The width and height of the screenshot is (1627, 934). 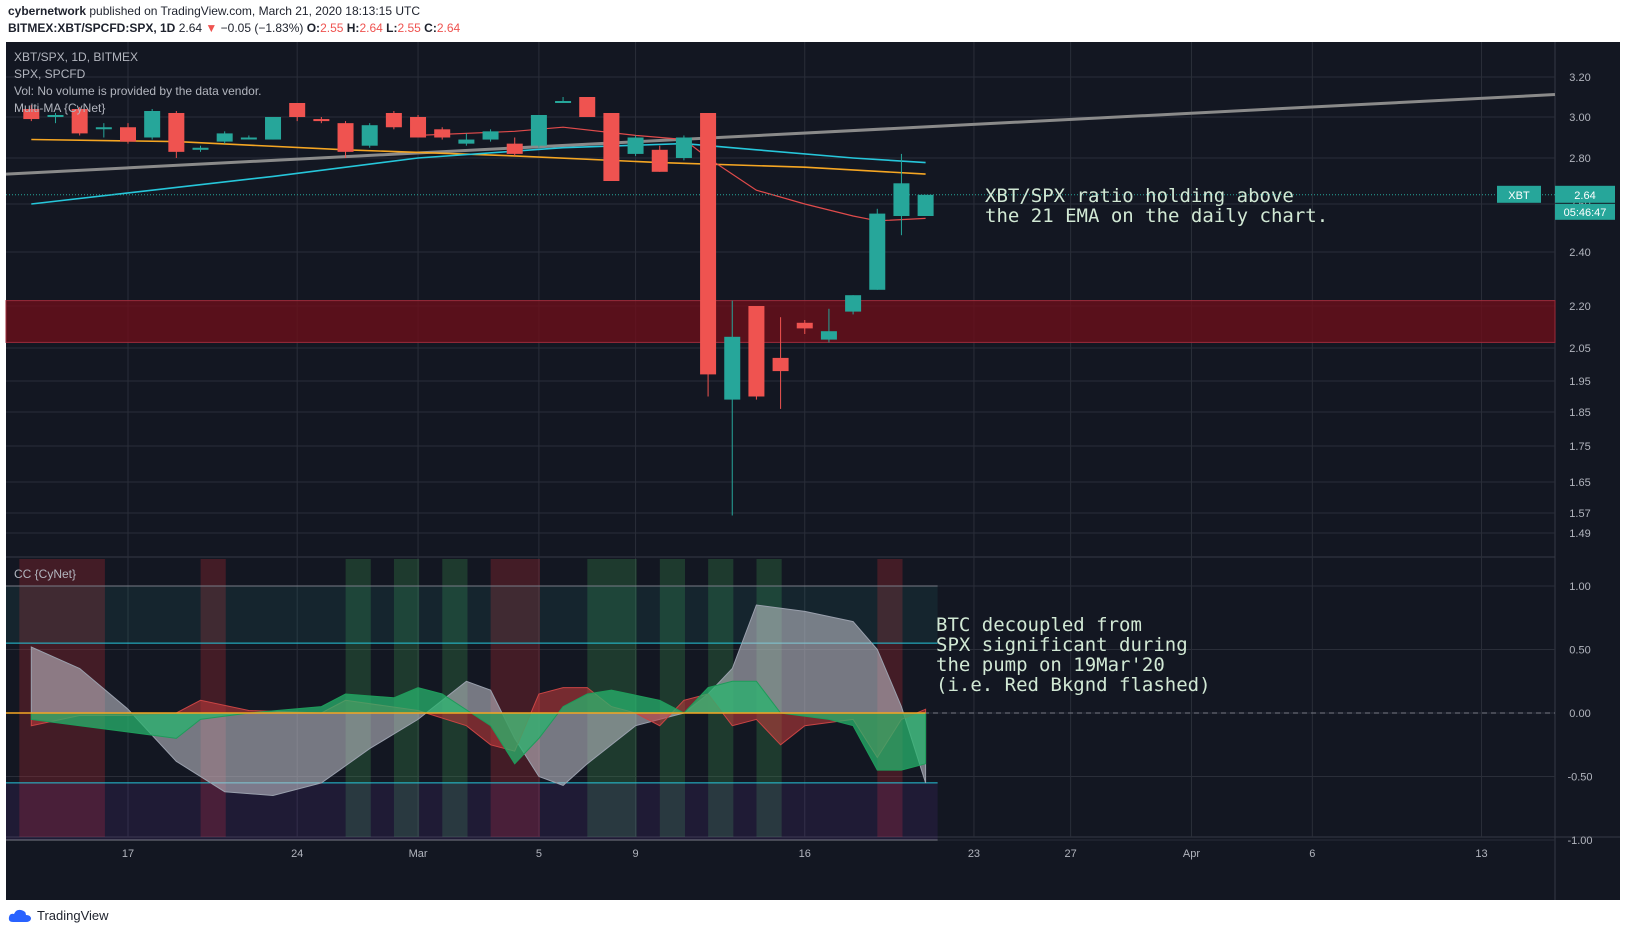 I want to click on legend-cc-indicator: CC {CyNet}, so click(x=45, y=574).